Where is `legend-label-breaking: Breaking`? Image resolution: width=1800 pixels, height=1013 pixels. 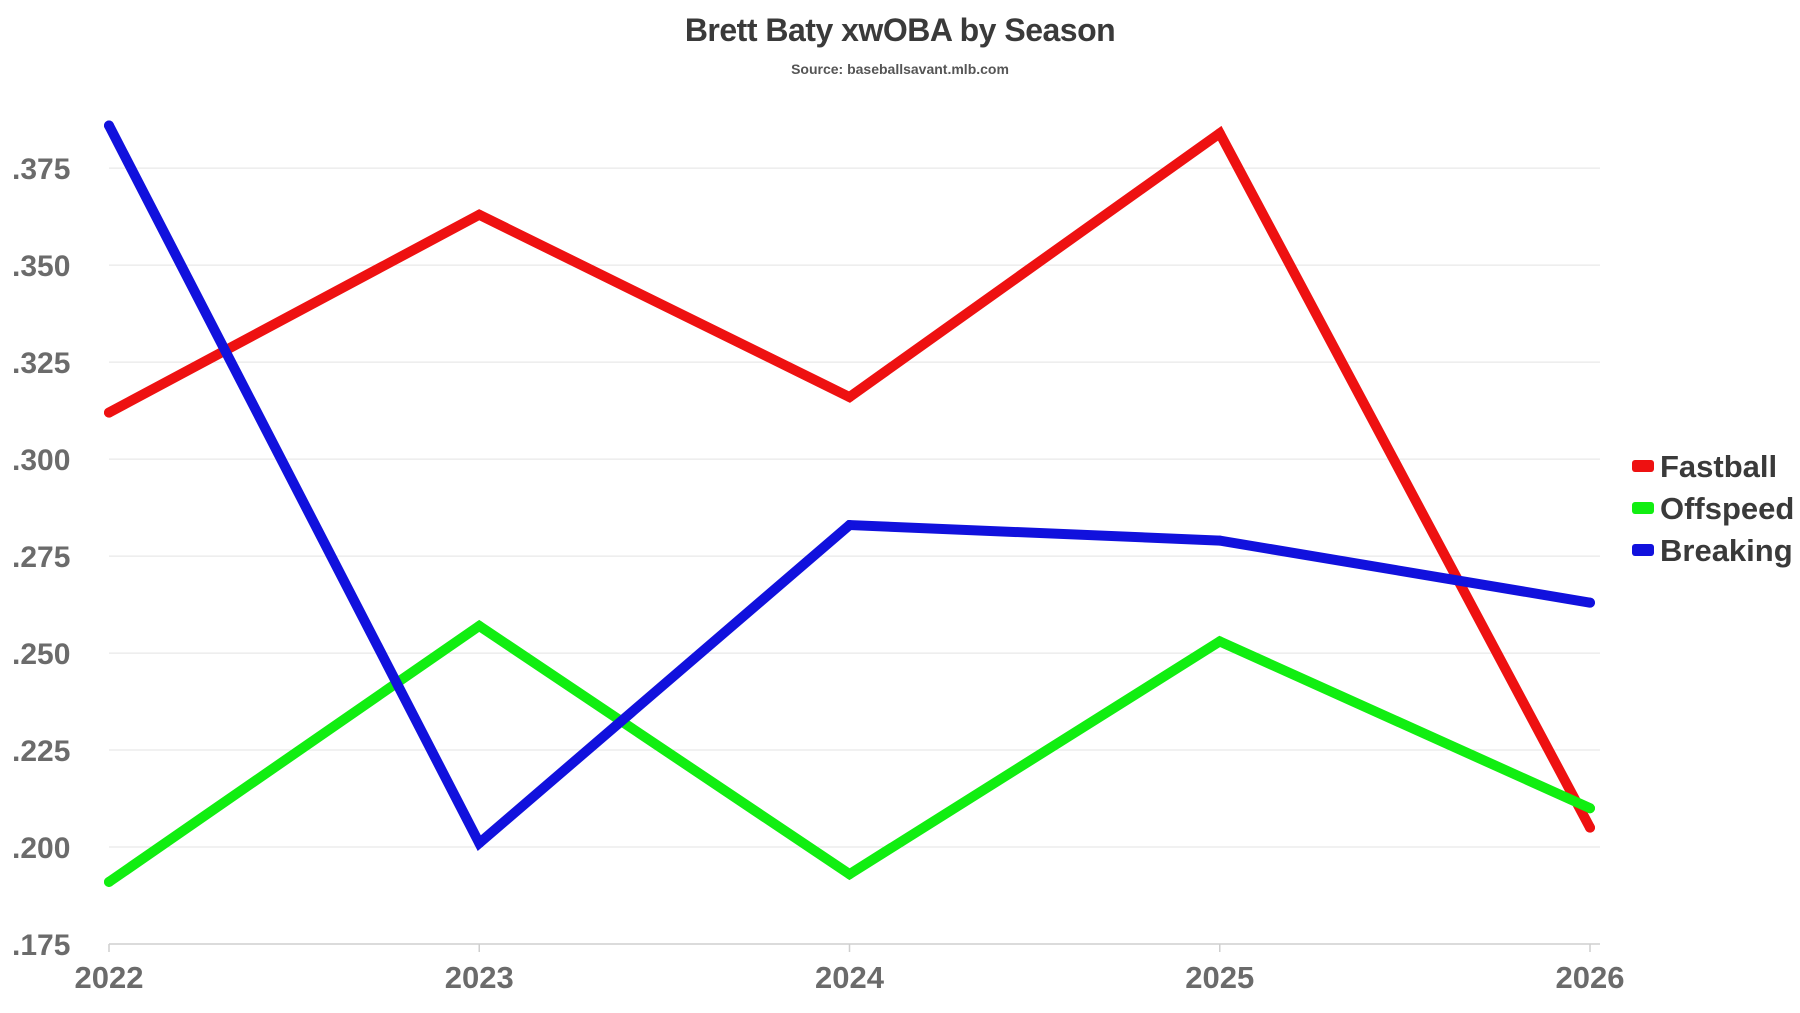
legend-label-breaking: Breaking is located at coordinates (1726, 550).